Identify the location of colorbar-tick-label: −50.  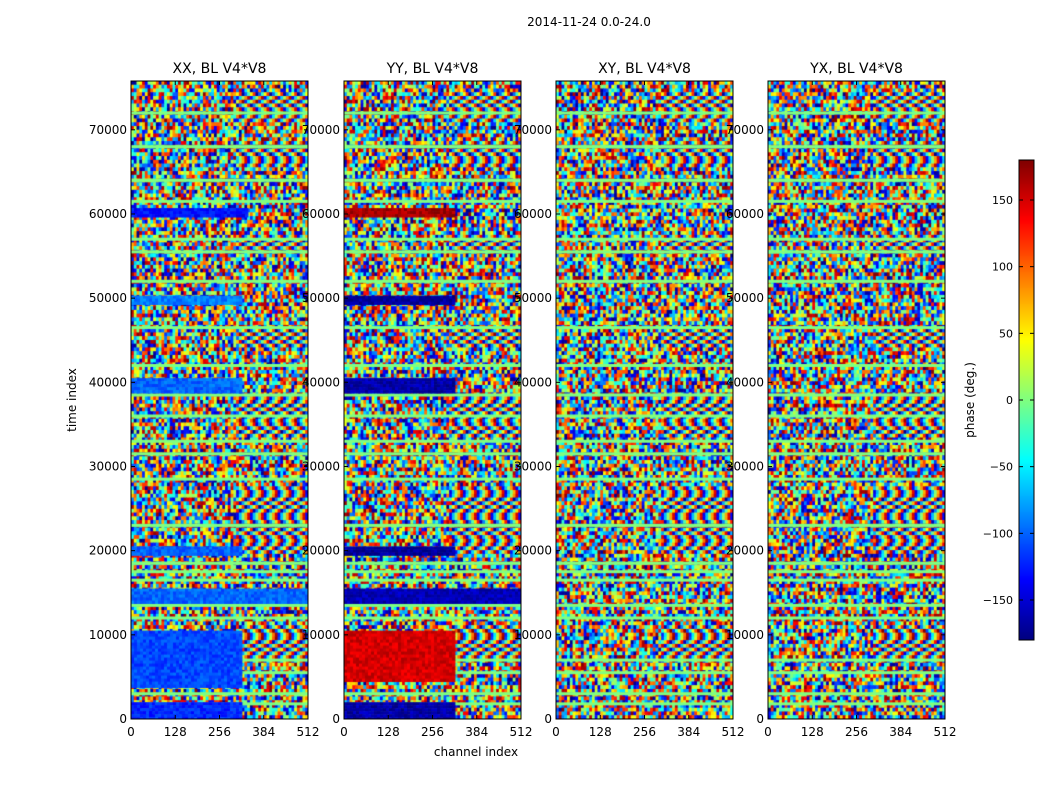
(1001, 467).